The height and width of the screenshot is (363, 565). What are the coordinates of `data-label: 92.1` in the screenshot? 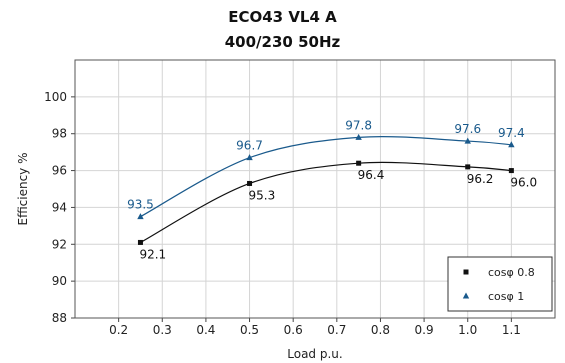 It's located at (152, 254).